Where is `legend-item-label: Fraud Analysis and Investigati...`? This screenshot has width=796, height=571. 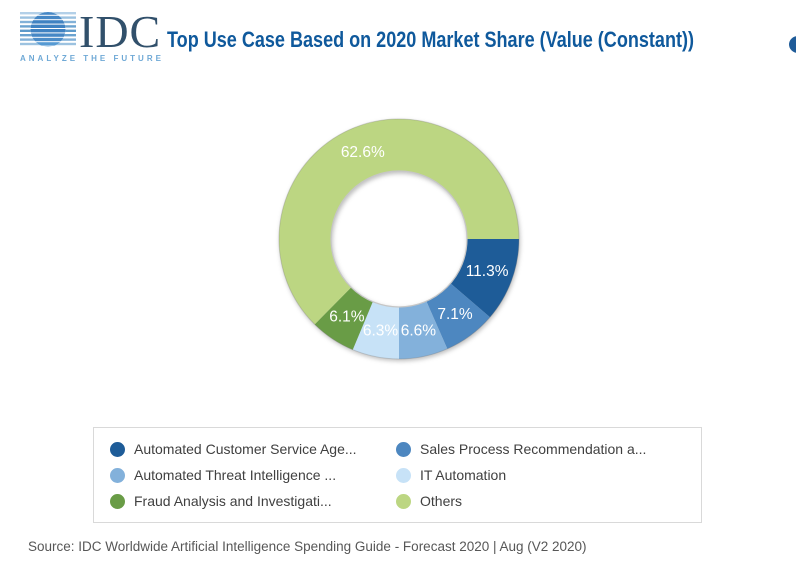 legend-item-label: Fraud Analysis and Investigati... is located at coordinates (233, 501).